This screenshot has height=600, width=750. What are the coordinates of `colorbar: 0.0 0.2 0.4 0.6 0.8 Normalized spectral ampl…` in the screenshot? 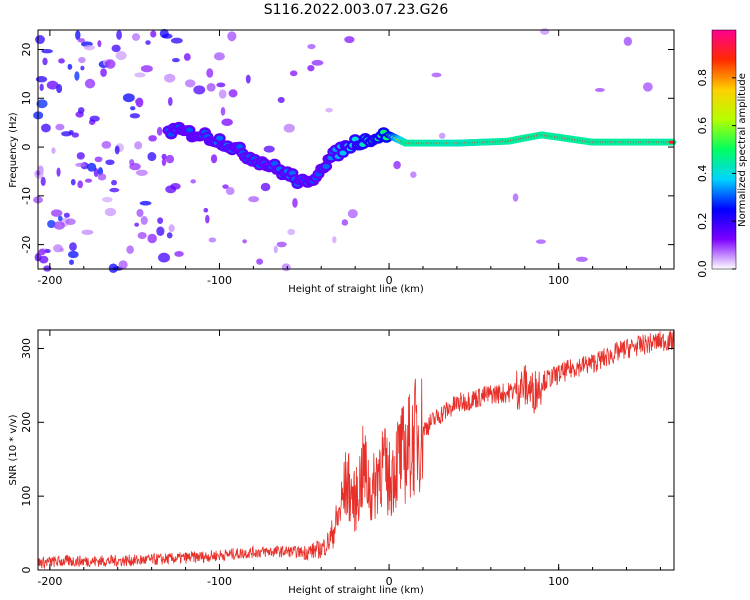 It's located at (722, 153).